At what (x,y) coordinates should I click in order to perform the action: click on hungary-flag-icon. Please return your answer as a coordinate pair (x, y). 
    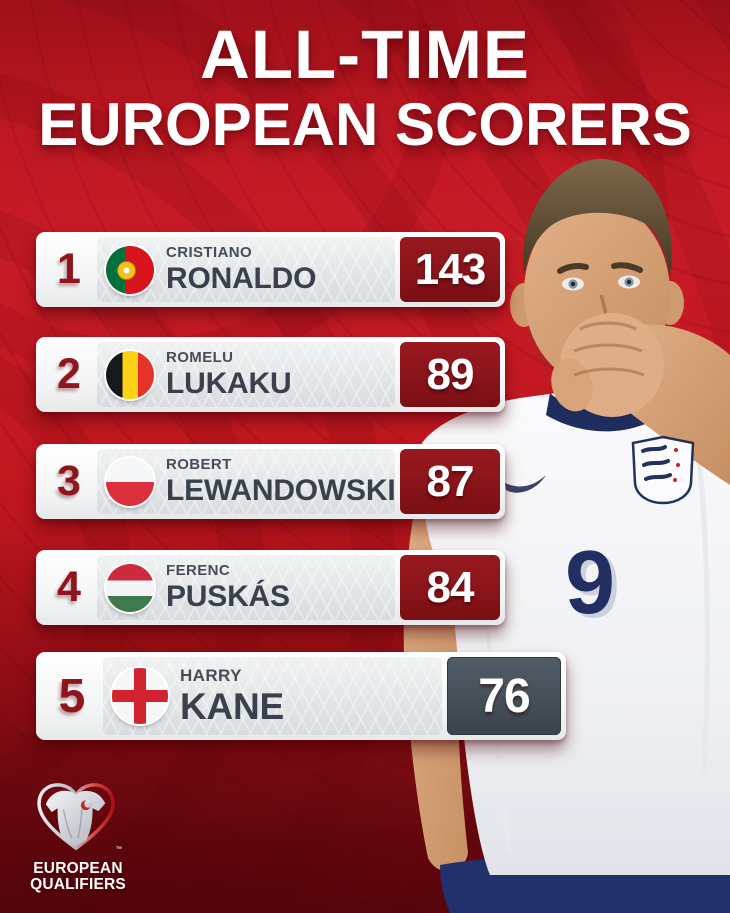
    Looking at the image, I should click on (130, 587).